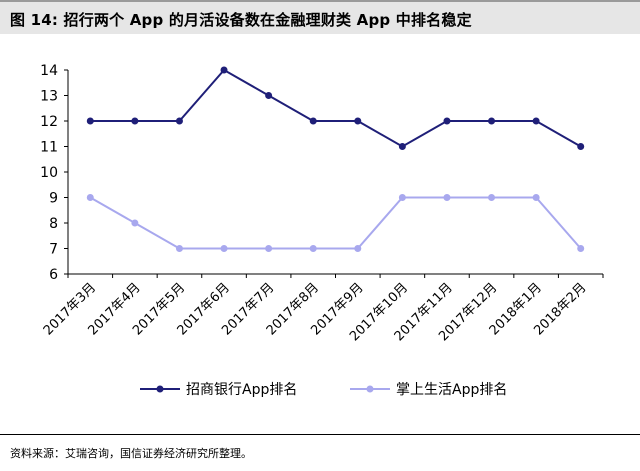 This screenshot has height=471, width=640. What do you see at coordinates (131, 453) in the screenshot?
I see `source-note: 资料来源：艾瑞咨询，国信证券经济研究所整理。` at bounding box center [131, 453].